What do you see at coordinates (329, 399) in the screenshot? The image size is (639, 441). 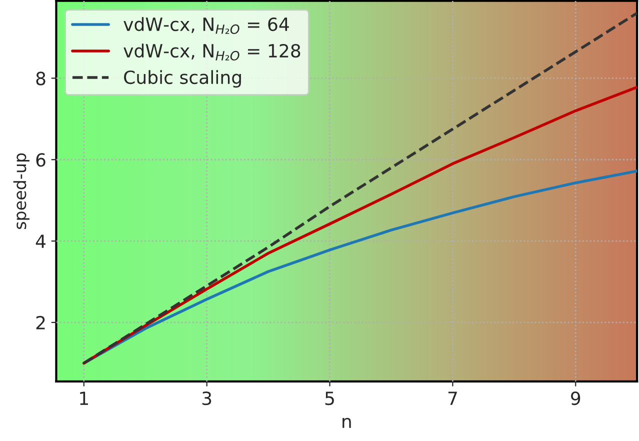 I see `x-tick-label: 5` at bounding box center [329, 399].